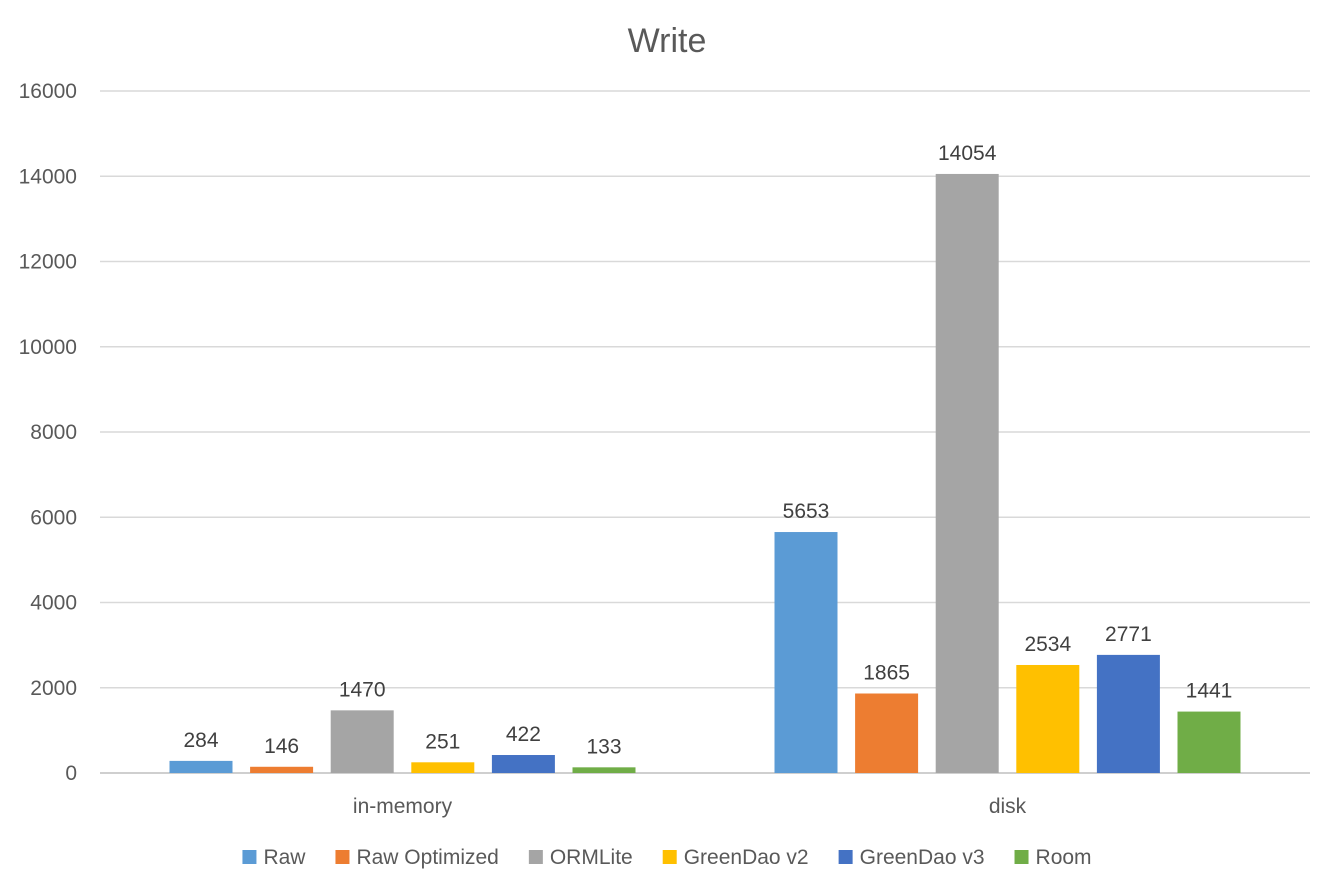 Image resolution: width=1334 pixels, height=894 pixels. I want to click on data-label: 14054, so click(967, 153).